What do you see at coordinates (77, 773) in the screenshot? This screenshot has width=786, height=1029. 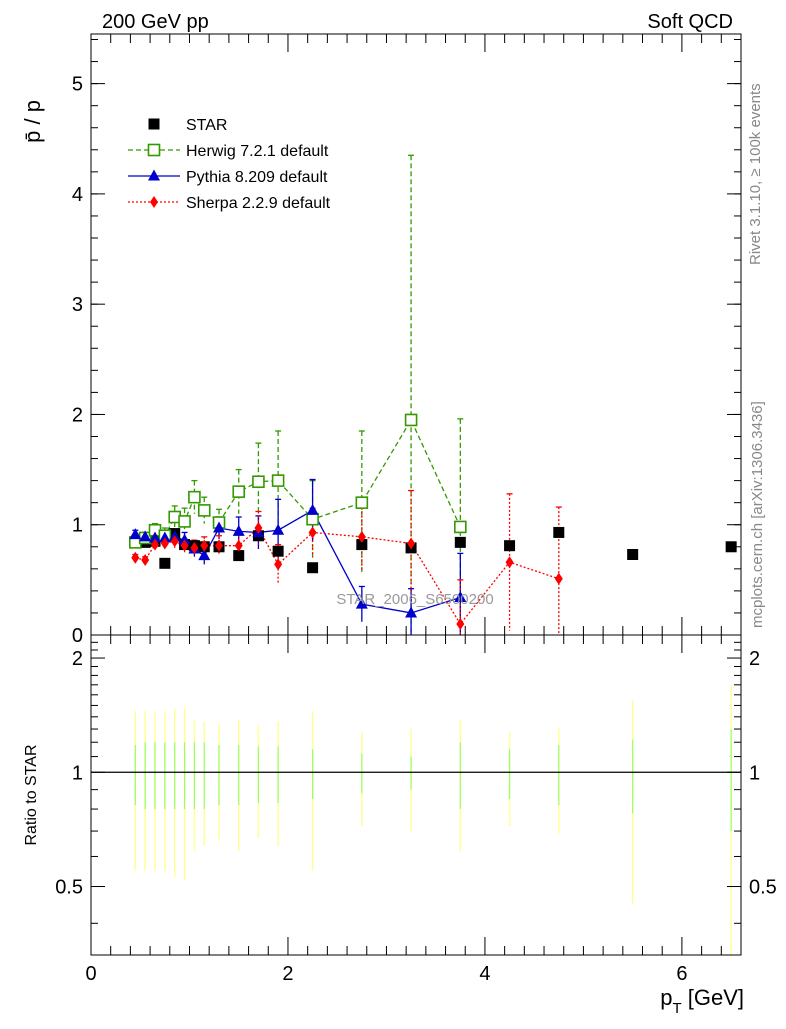 I see `ratio-y-tick-label: 1` at bounding box center [77, 773].